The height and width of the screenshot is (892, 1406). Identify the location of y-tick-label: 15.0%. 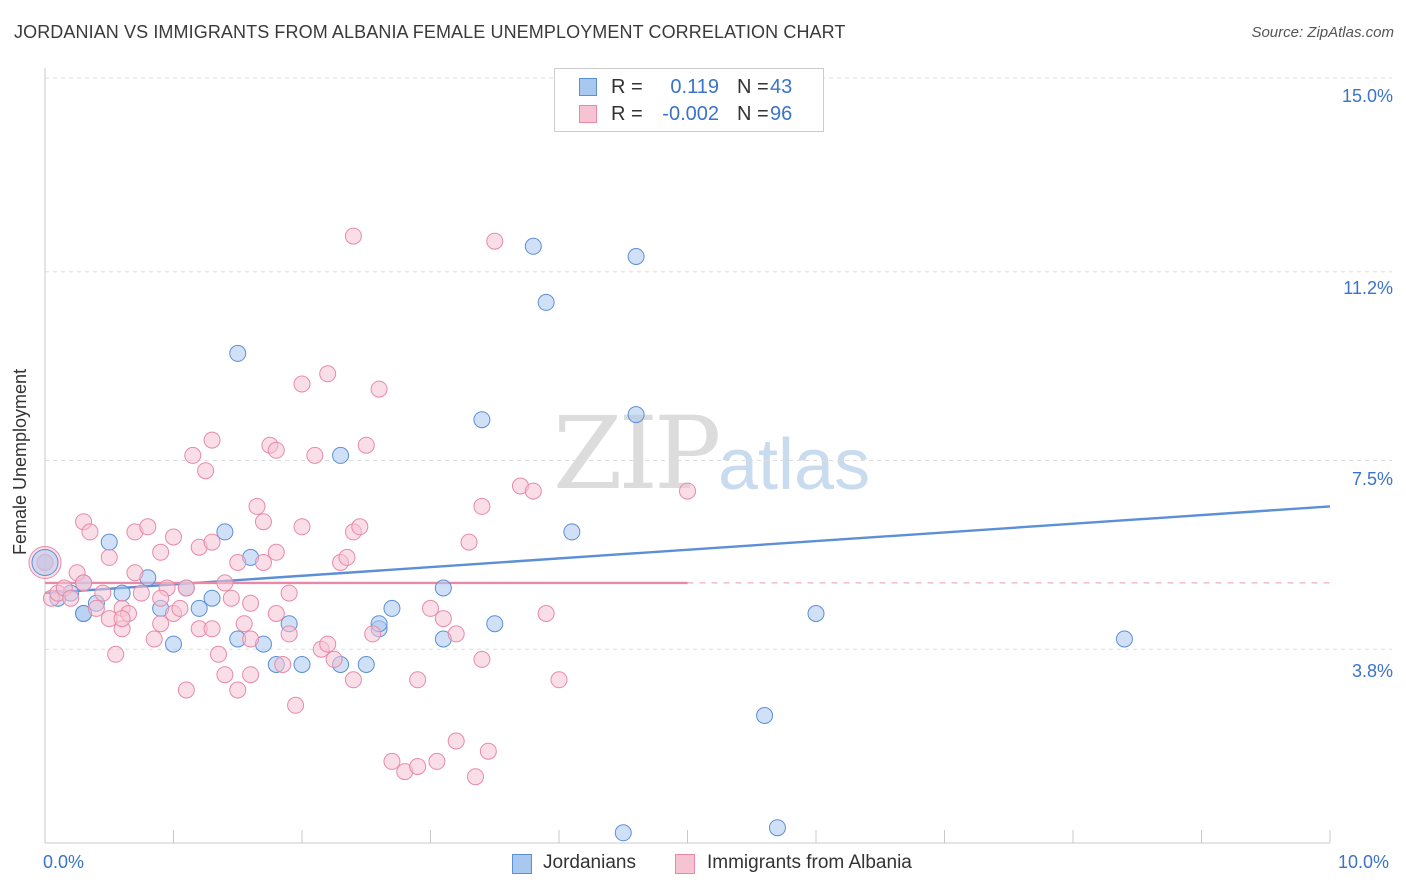
(1367, 96).